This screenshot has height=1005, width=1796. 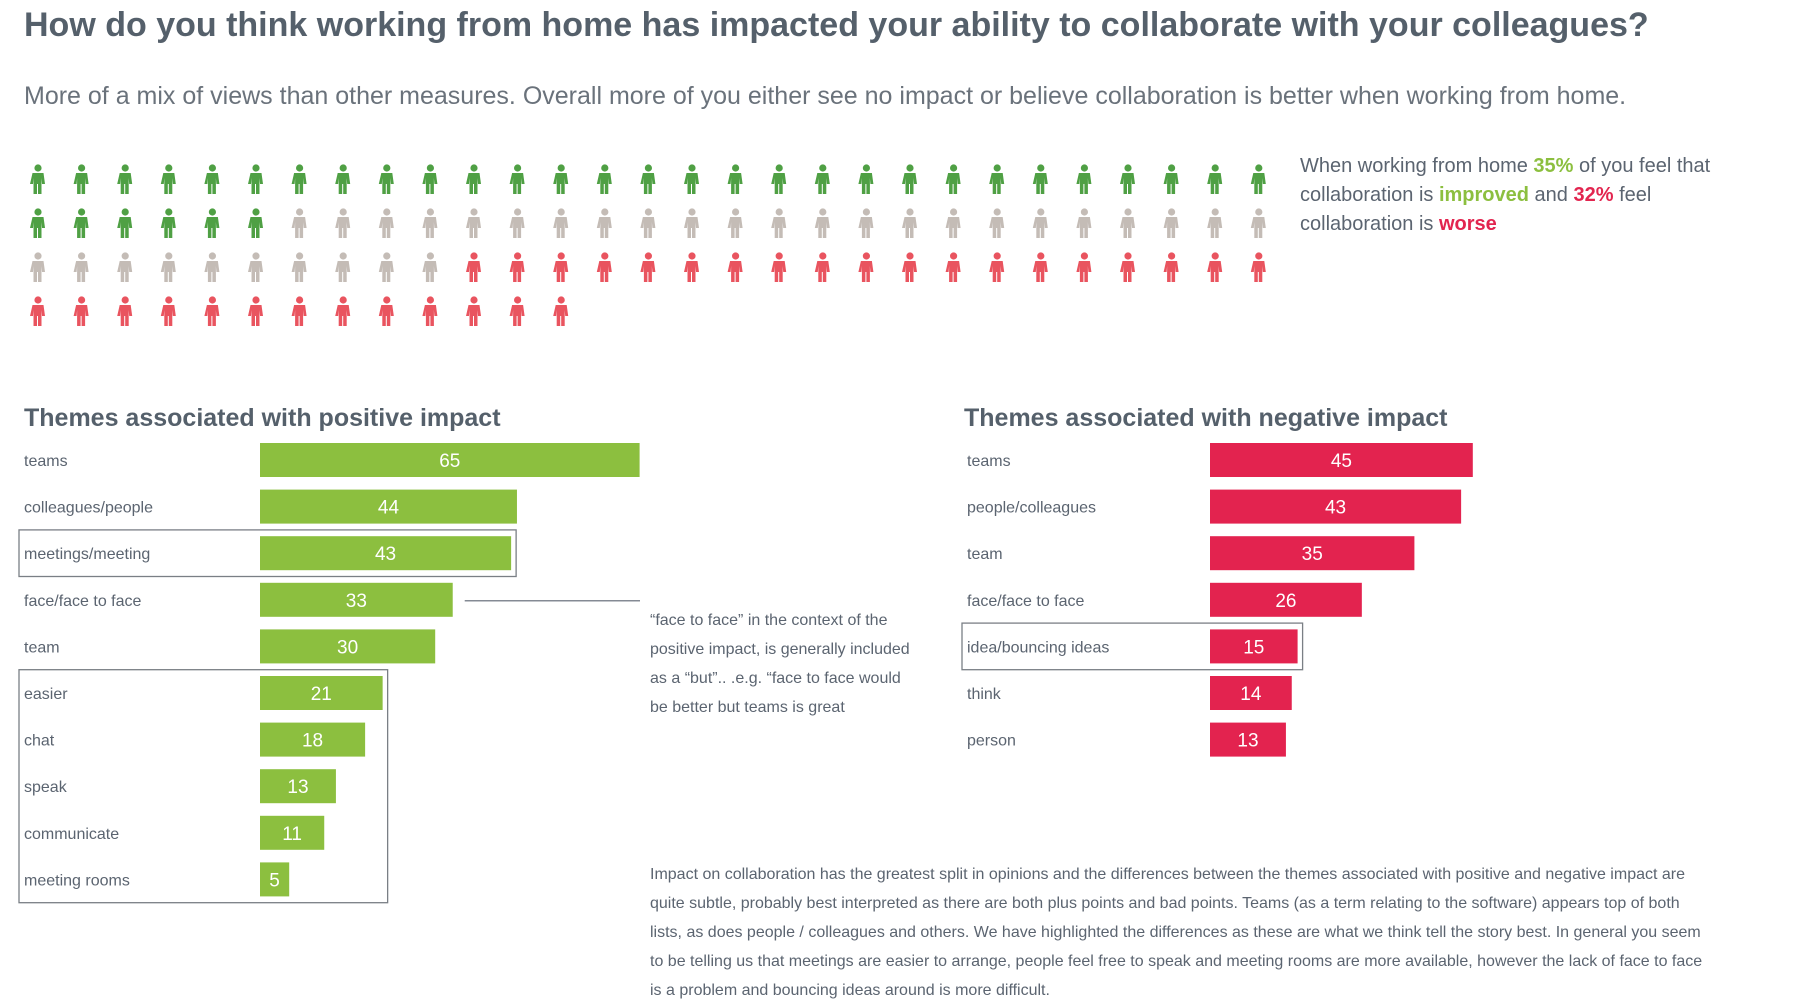 I want to click on positive-value-label: 21, so click(x=321, y=694).